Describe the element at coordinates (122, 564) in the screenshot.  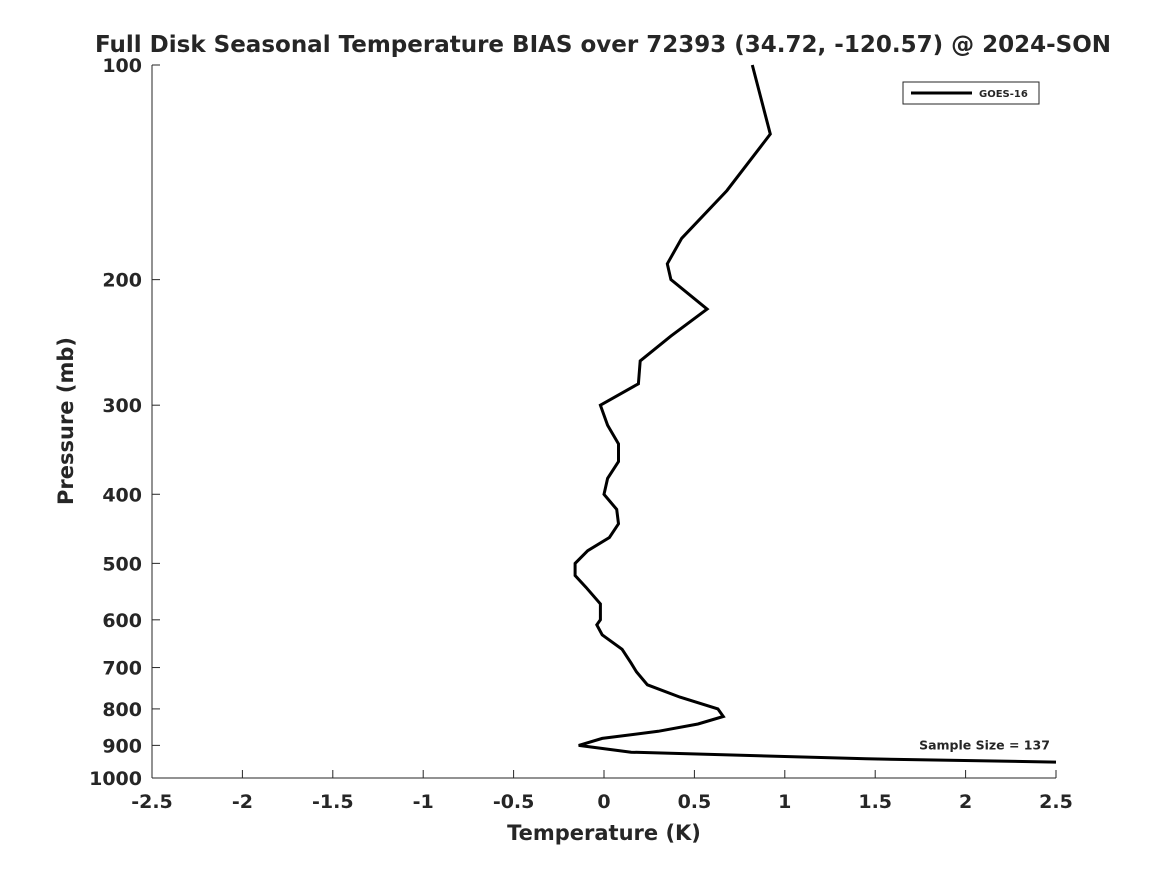
I see `y-tick-label: 500` at that location.